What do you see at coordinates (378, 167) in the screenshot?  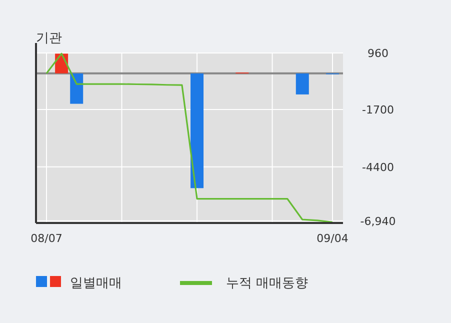 I see `y-tick-label: -4400` at bounding box center [378, 167].